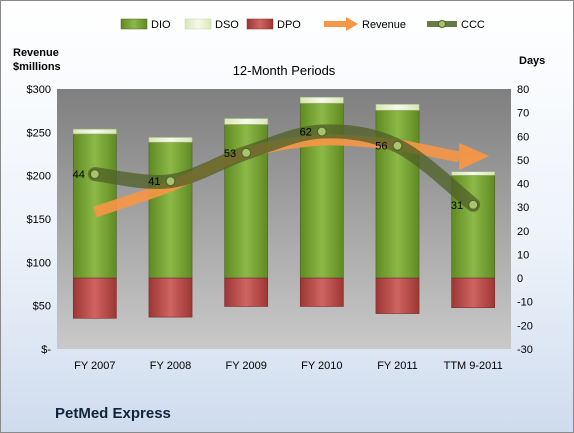  What do you see at coordinates (525, 326) in the screenshot?
I see `right-tick-label: -20` at bounding box center [525, 326].